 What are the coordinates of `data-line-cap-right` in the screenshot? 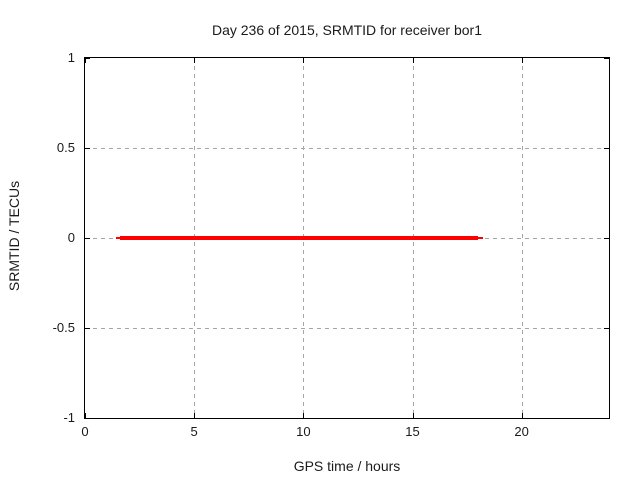 It's located at (481, 238).